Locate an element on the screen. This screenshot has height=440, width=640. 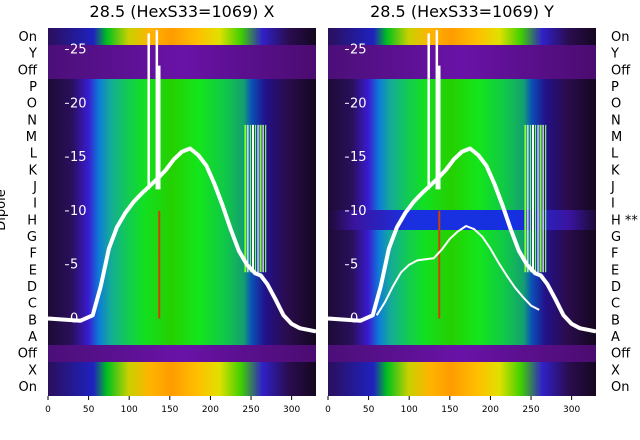
panel-1-x-axis: 0 50 100 150 200 250 300 is located at coordinates (172, 405).